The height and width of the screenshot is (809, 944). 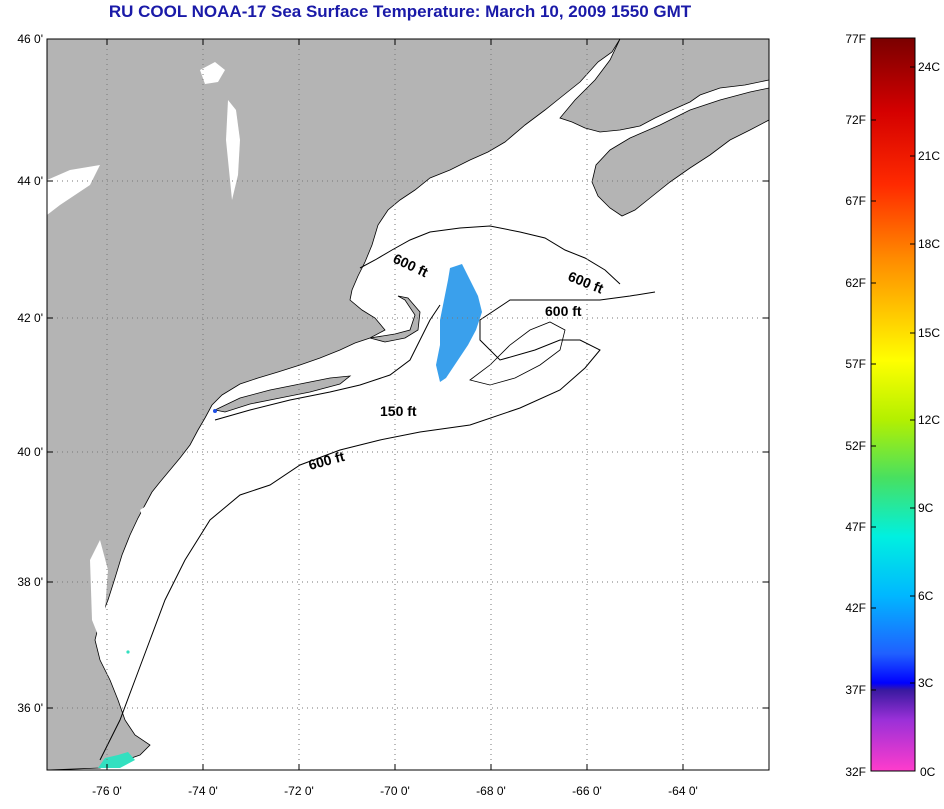 What do you see at coordinates (926, 508) in the screenshot?
I see `scale-label-c: 9C` at bounding box center [926, 508].